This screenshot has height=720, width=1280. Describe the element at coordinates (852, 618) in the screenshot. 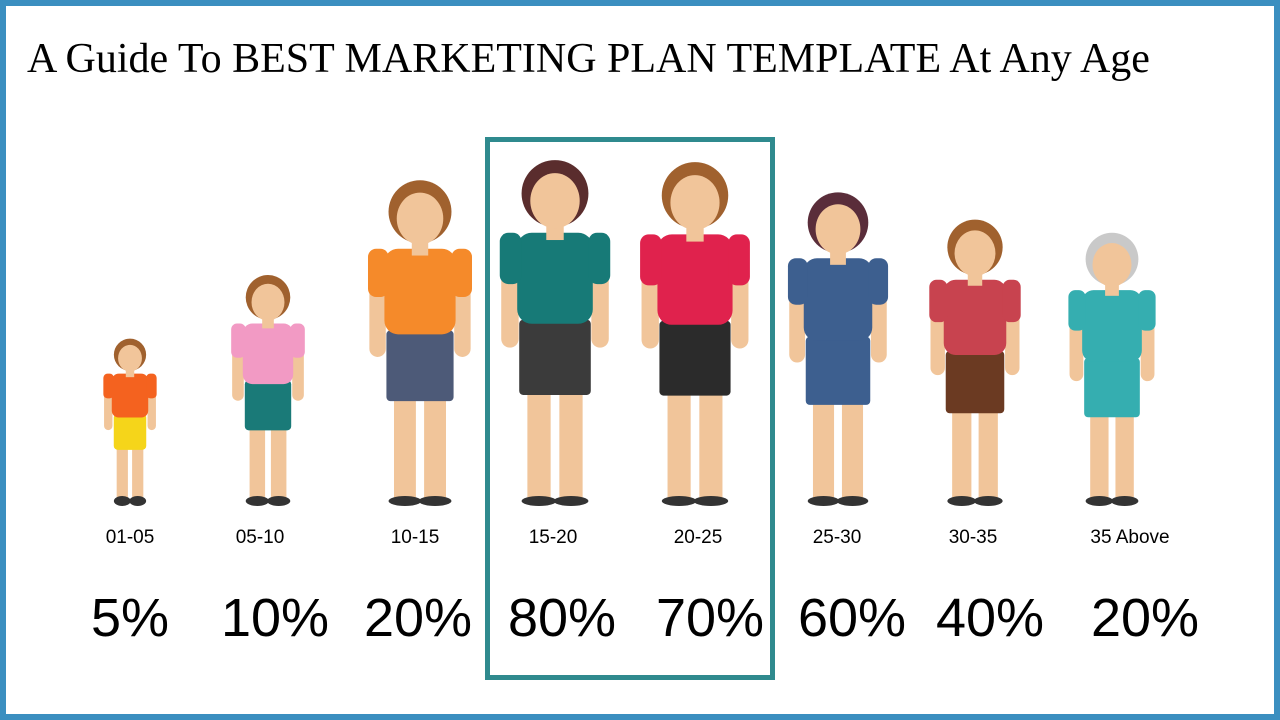

I see `percent-label: 60%` at that location.